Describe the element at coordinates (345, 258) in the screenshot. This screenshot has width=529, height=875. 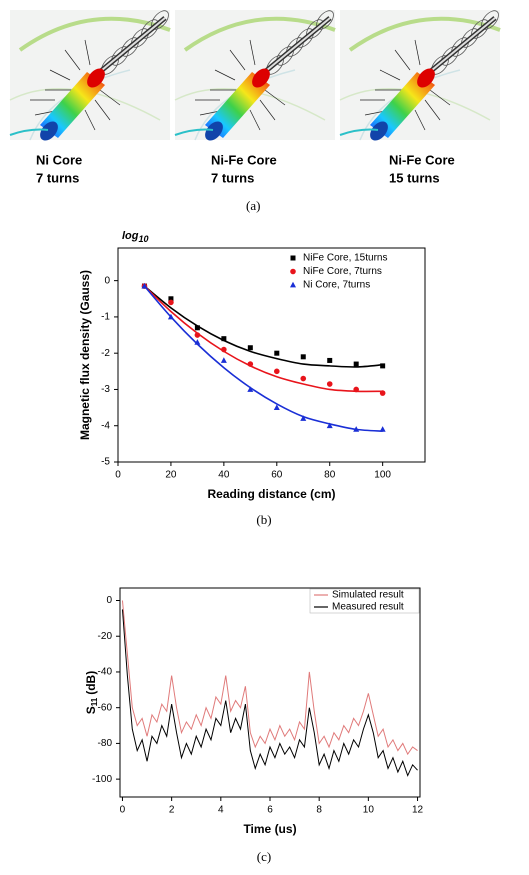
I see `legend-label: NiFe Core, 15turns` at that location.